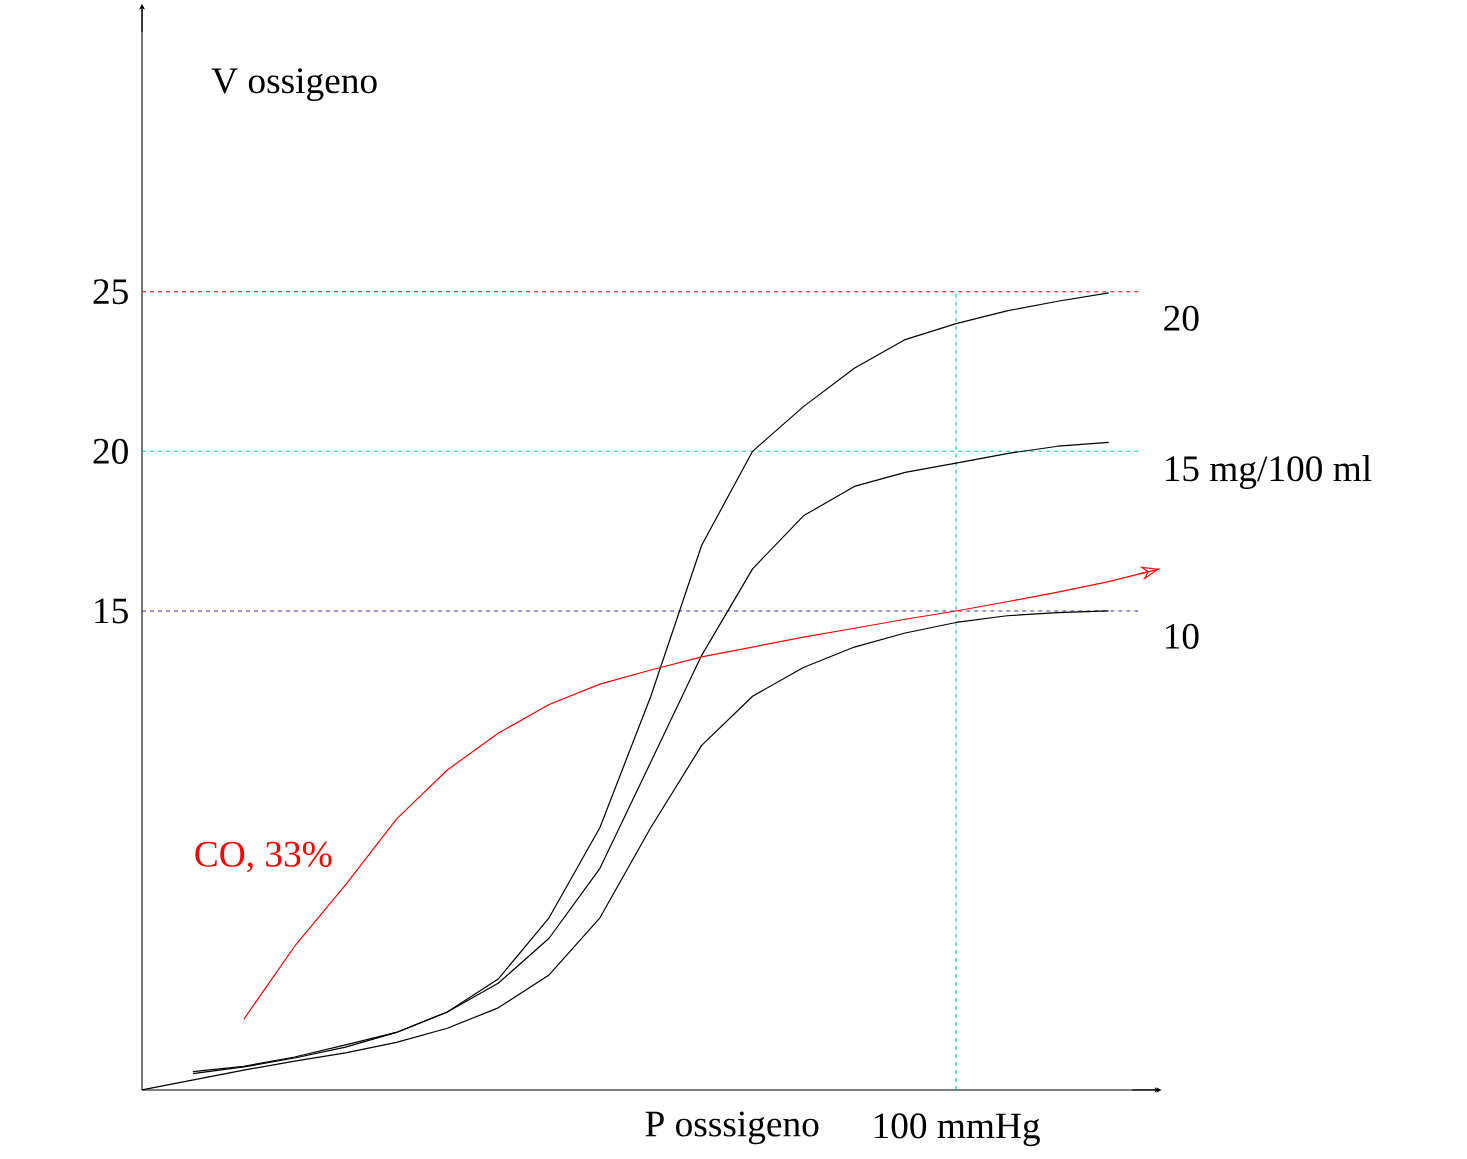 The height and width of the screenshot is (1159, 1467). Describe the element at coordinates (110, 451) in the screenshot. I see `y-tick-label: 20` at that location.